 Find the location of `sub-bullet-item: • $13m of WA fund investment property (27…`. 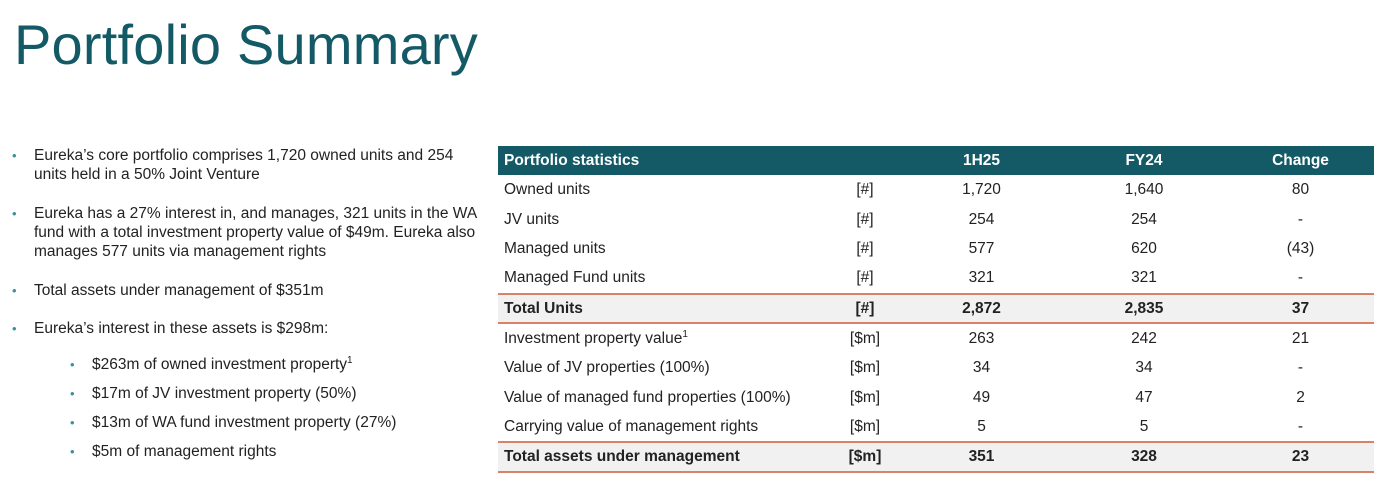

sub-bullet-item: • $13m of WA fund investment property (27… is located at coordinates (247, 422).